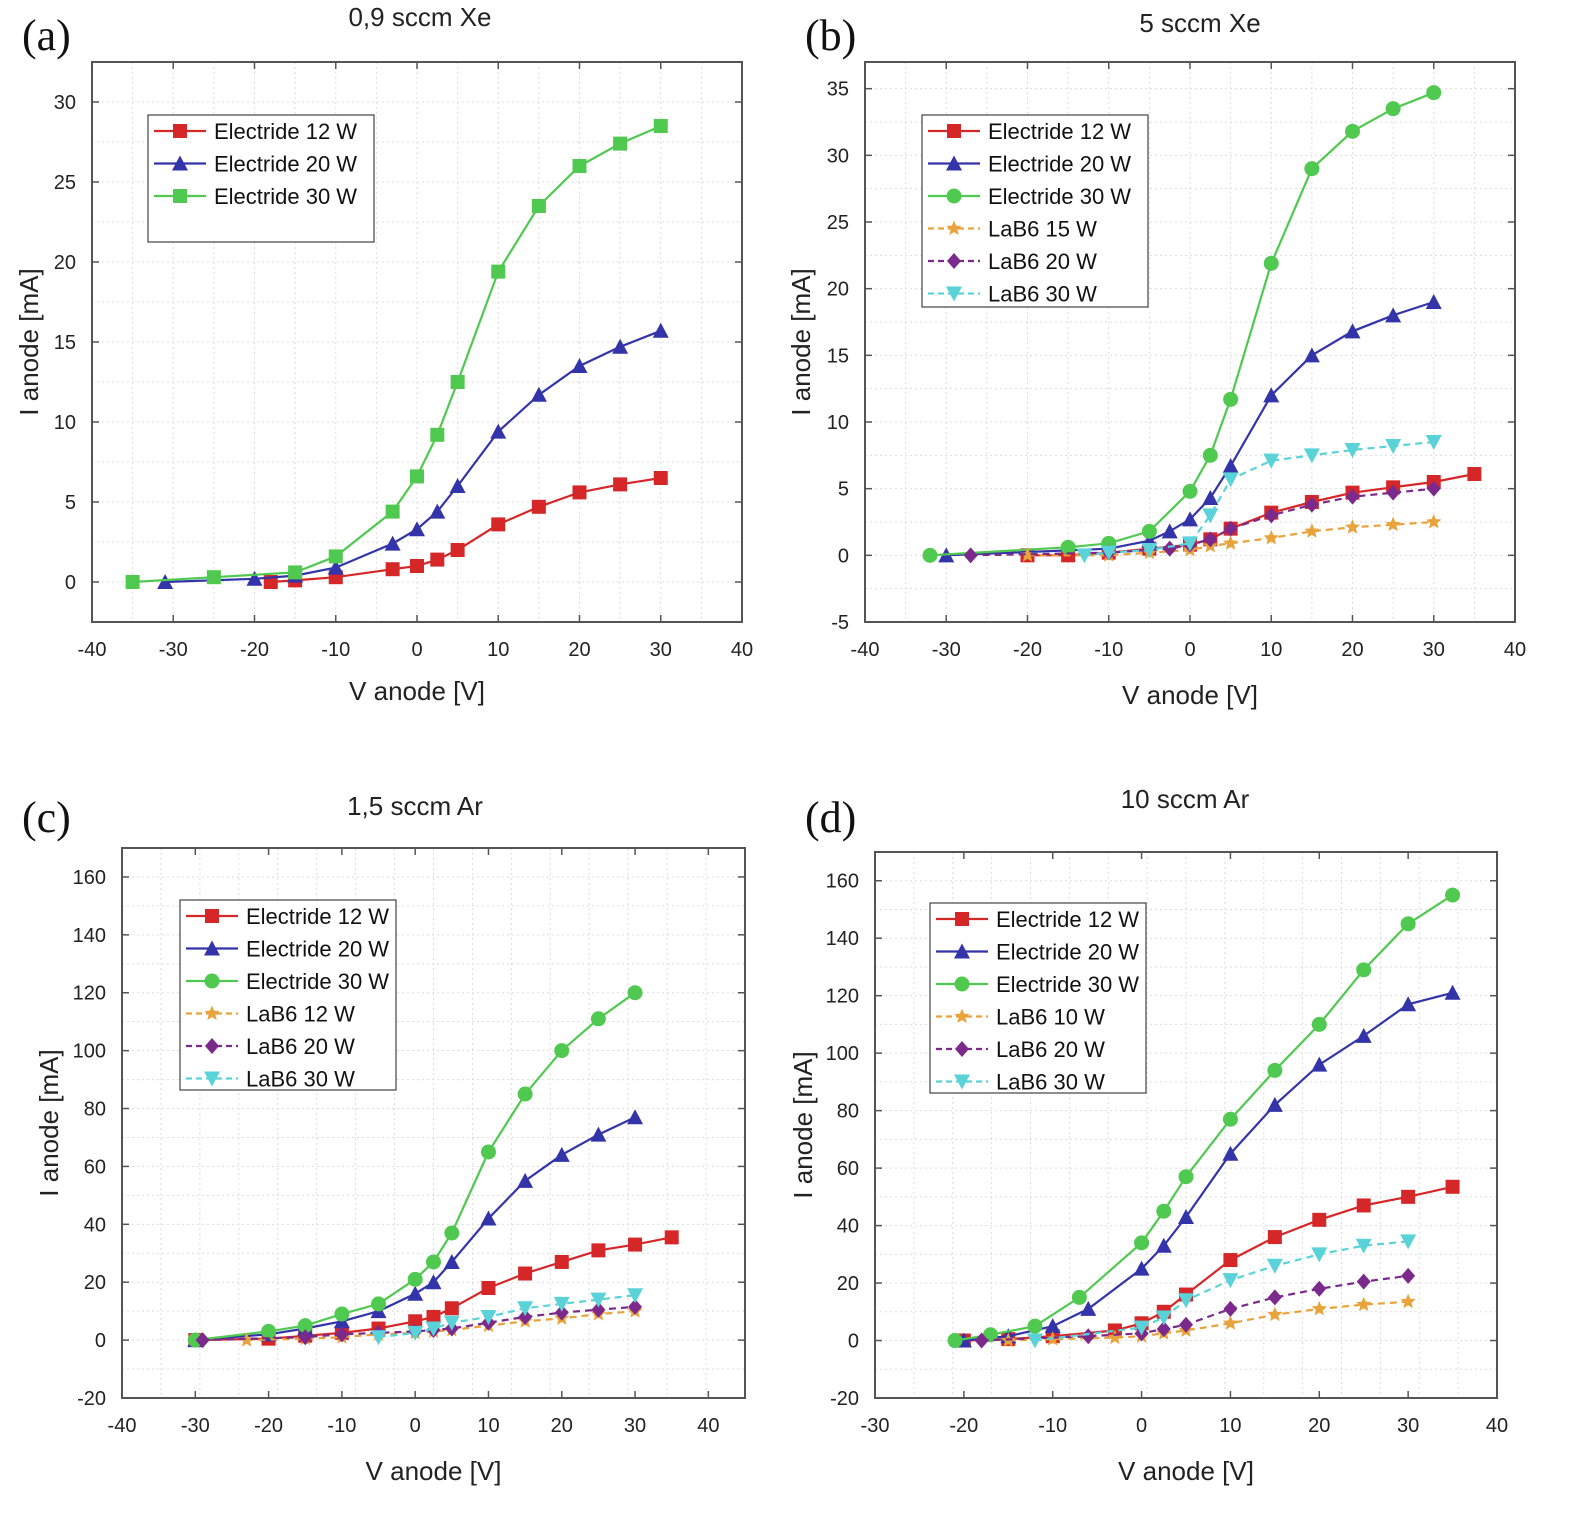 The image size is (1575, 1515). What do you see at coordinates (415, 806) in the screenshot?
I see `chart-title: 1,5 sccm Ar` at bounding box center [415, 806].